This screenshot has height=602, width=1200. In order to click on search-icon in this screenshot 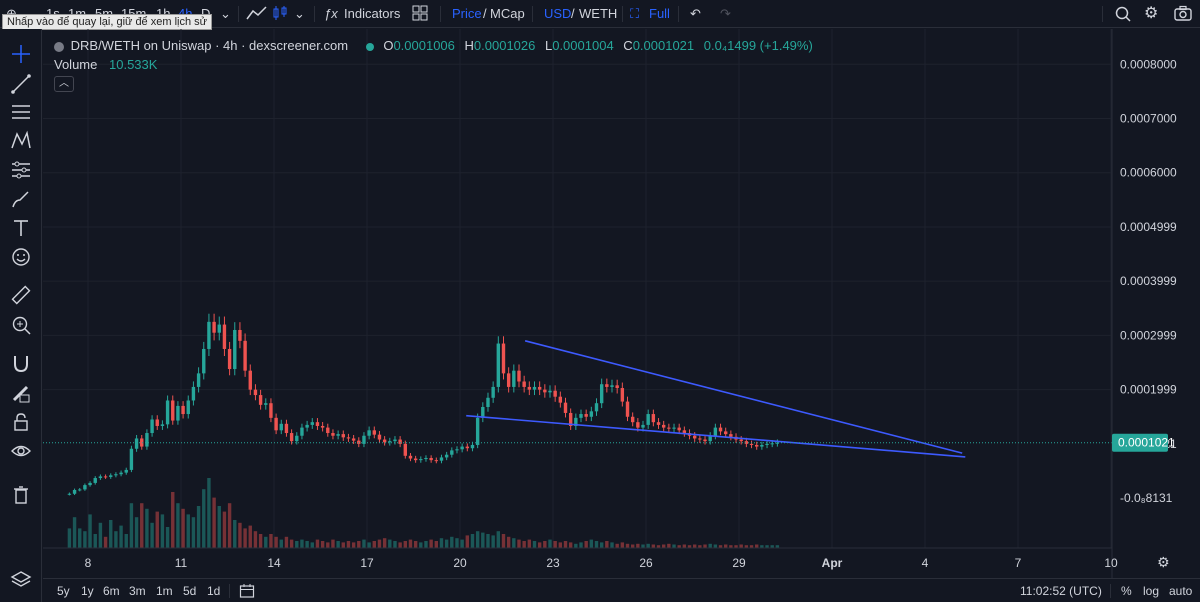, I will do `click(1123, 14)`.